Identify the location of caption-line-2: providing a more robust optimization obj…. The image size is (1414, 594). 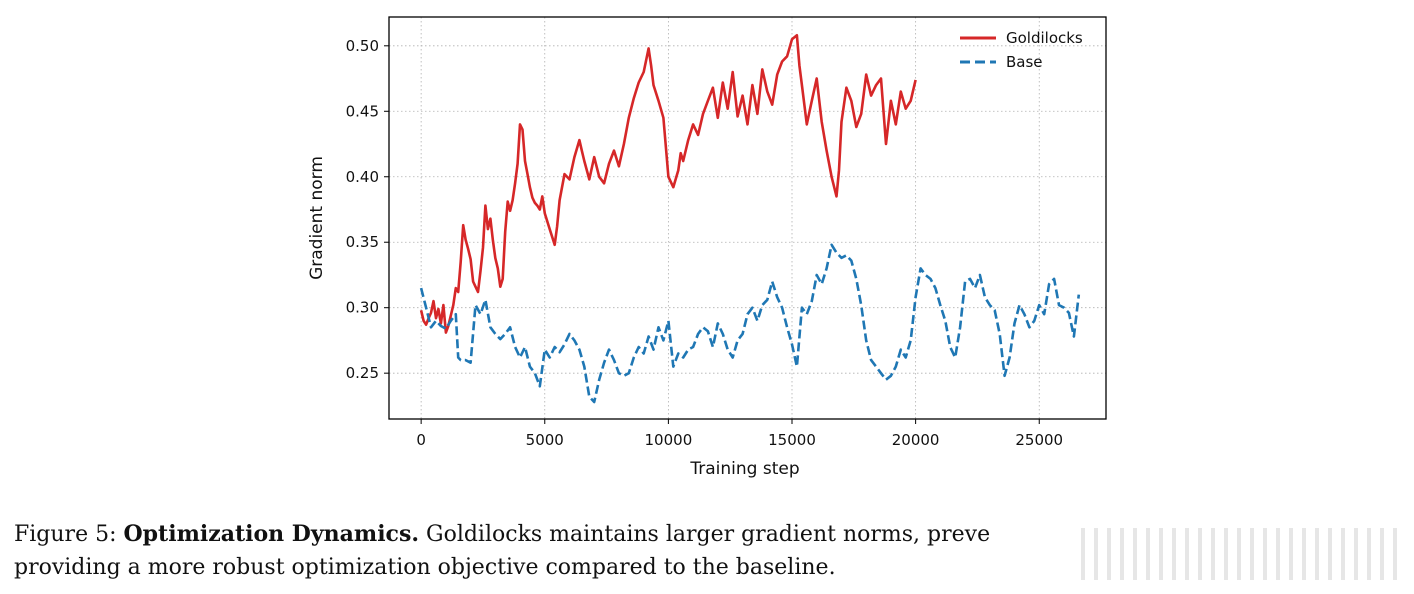
(425, 567).